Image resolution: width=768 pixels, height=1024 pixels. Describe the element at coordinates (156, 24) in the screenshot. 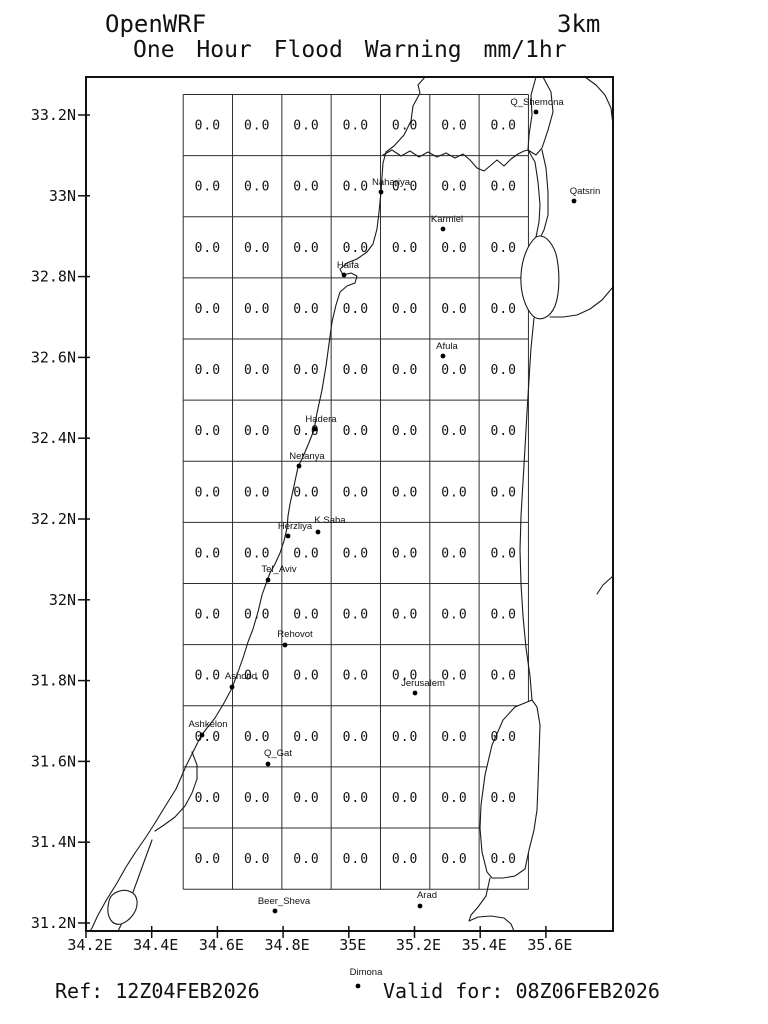

I see `model-title: OpenWRF` at that location.